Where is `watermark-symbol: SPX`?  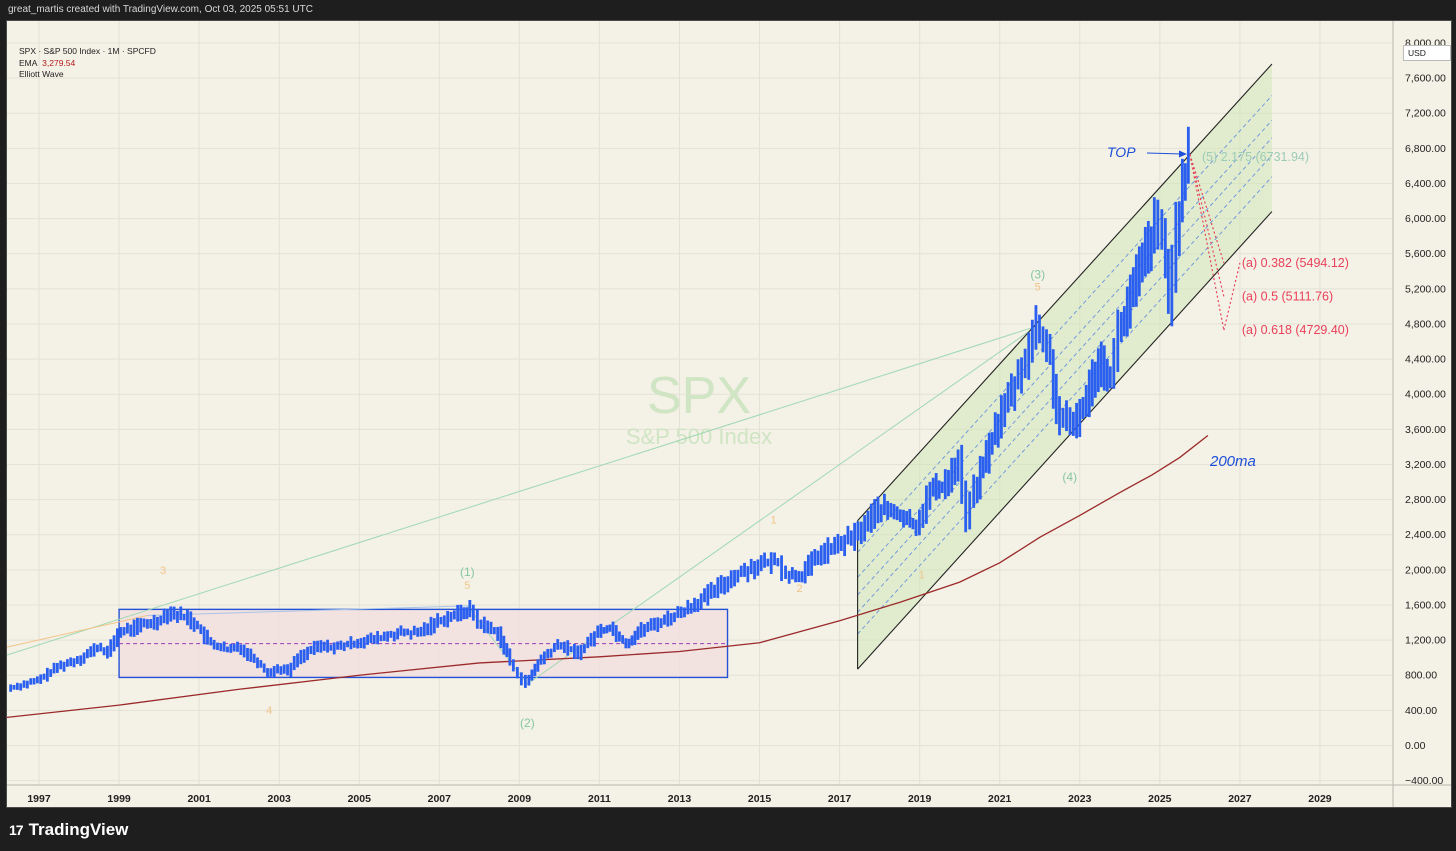
watermark-symbol: SPX is located at coordinates (699, 396).